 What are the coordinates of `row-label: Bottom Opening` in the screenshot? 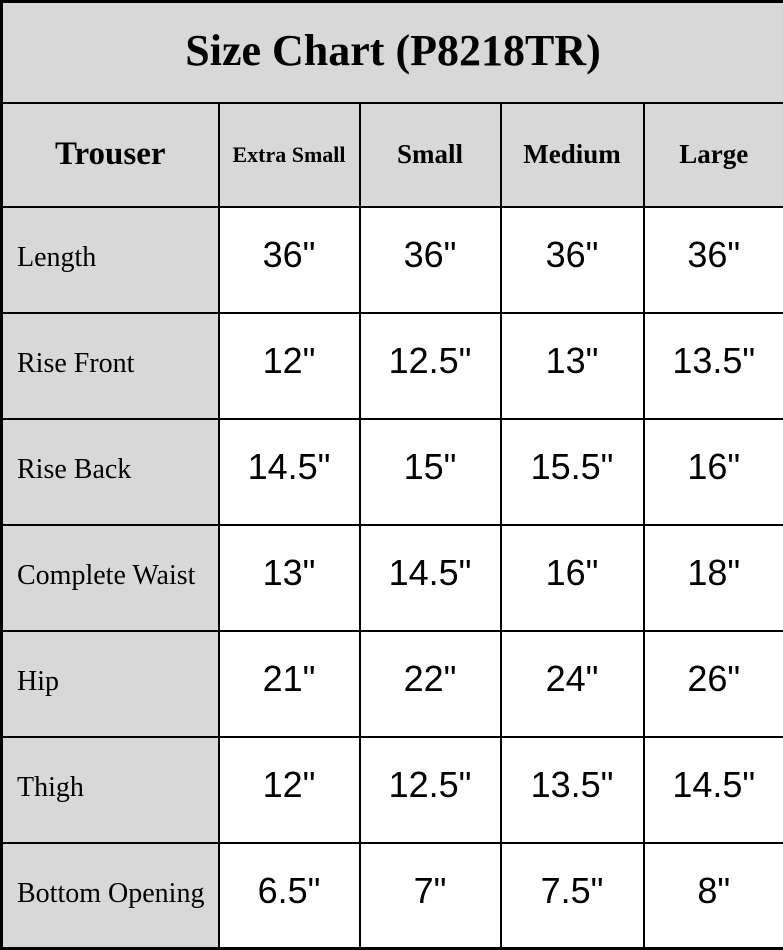 It's located at (110, 896).